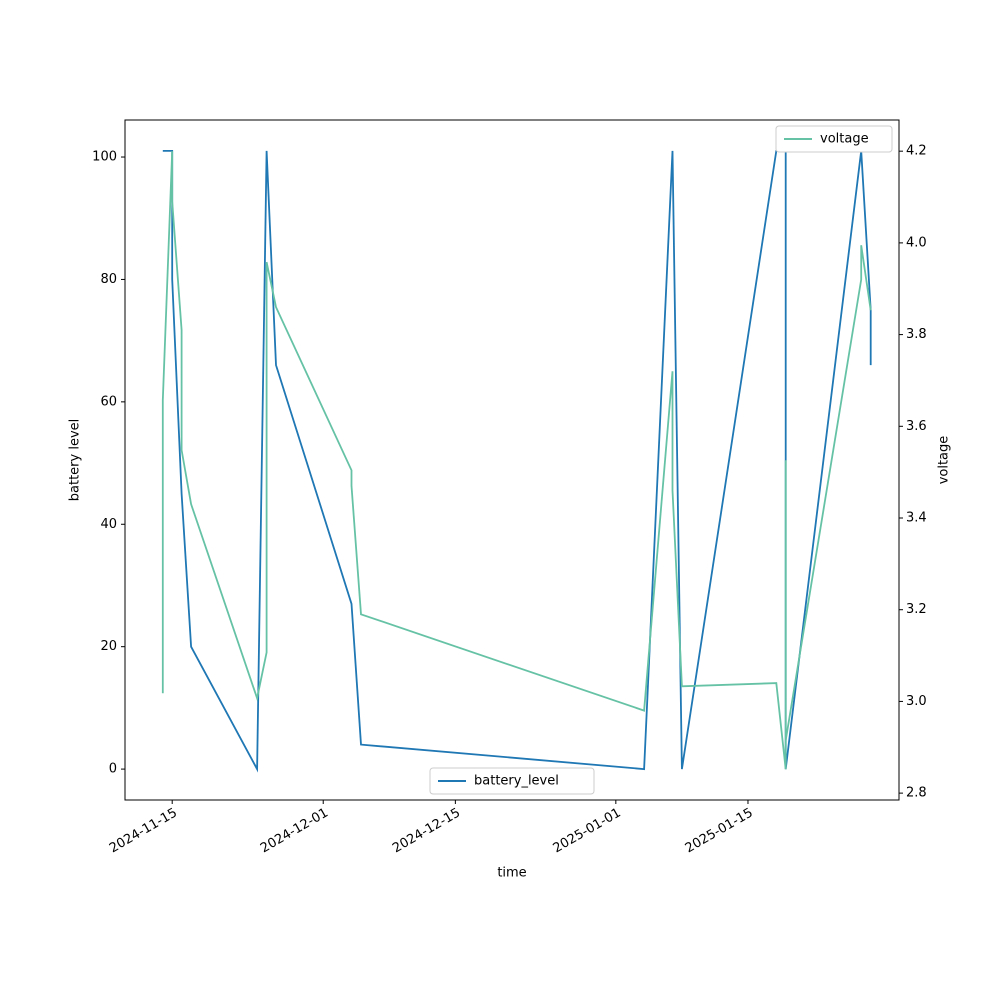 This screenshot has width=1000, height=1004. Describe the element at coordinates (916, 793) in the screenshot. I see `y2-tick-label: 2.8` at that location.